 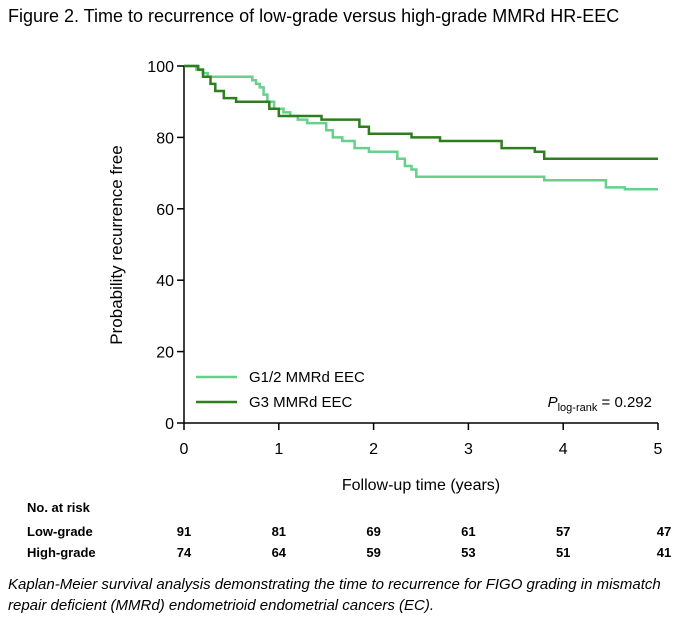 I want to click on x-tick-label-2: 2, so click(x=373, y=449).